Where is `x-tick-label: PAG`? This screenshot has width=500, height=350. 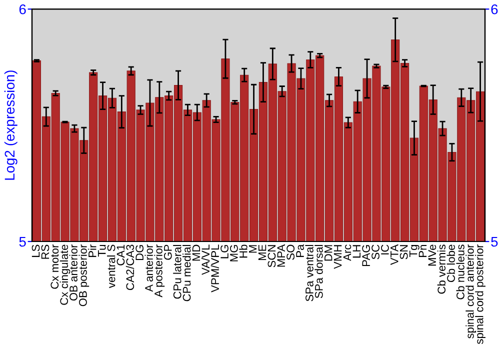 x-tick-label: PAG is located at coordinates (366, 255).